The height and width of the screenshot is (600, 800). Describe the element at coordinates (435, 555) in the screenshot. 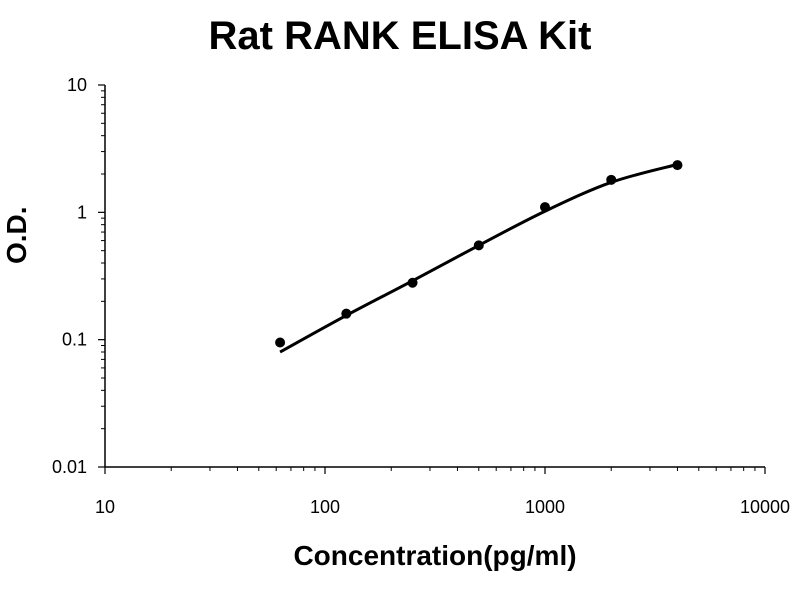

I see `x-axis-label: Concentration(pg/ml)` at that location.